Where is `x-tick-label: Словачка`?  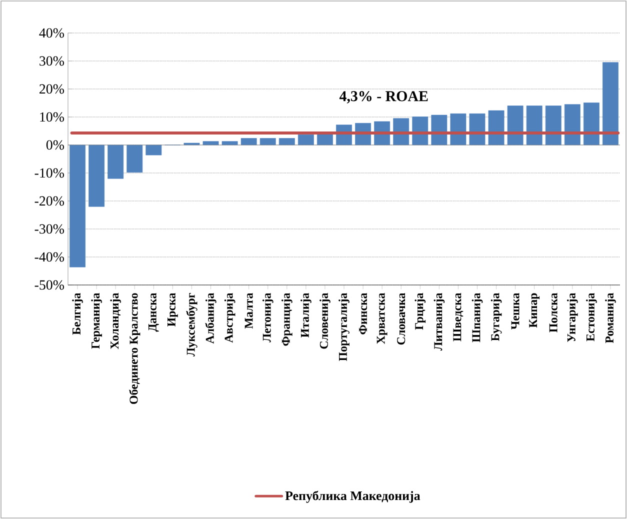
x-tick-label: Словачка is located at coordinates (401, 318).